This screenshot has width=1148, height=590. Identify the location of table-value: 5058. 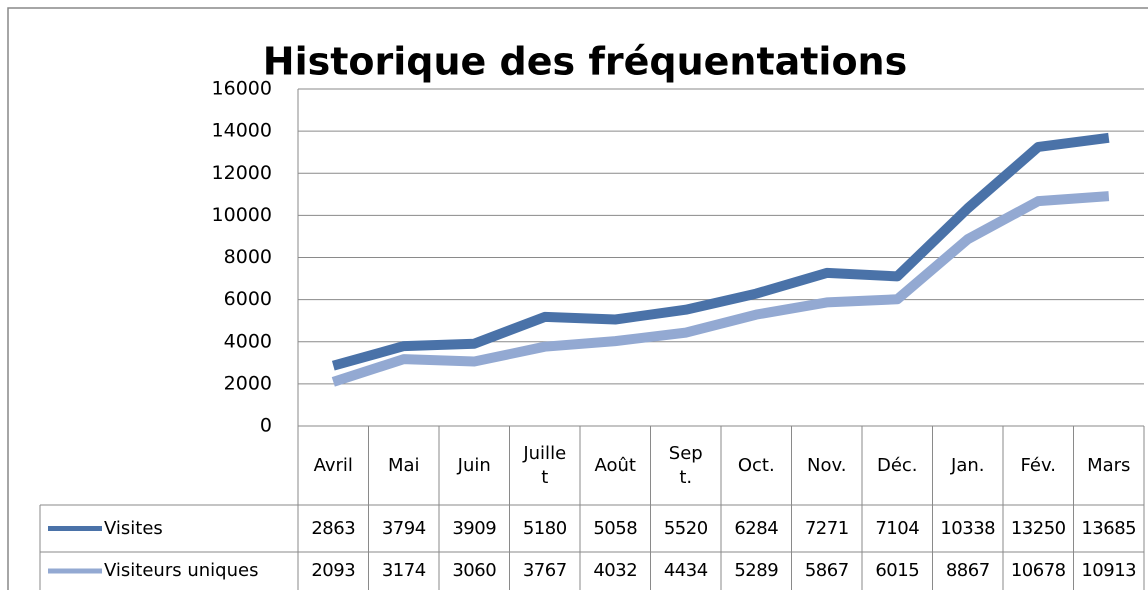
(615, 528).